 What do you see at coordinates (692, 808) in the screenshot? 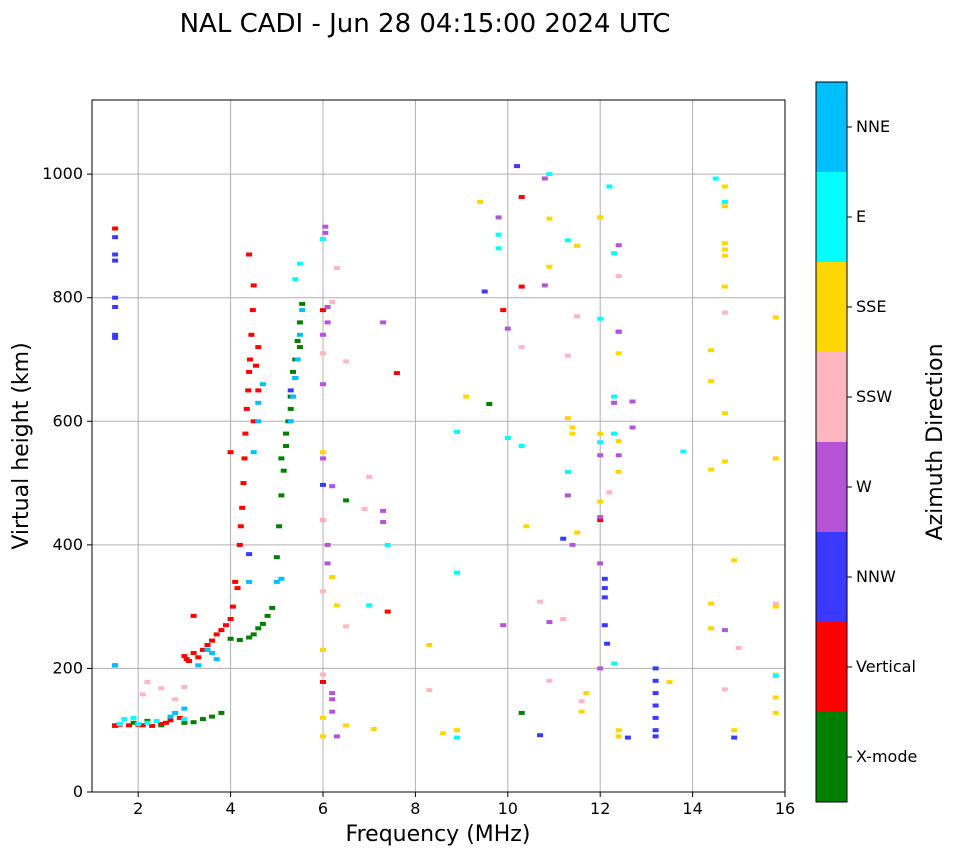
I see `x-tick-label: 14` at bounding box center [692, 808].